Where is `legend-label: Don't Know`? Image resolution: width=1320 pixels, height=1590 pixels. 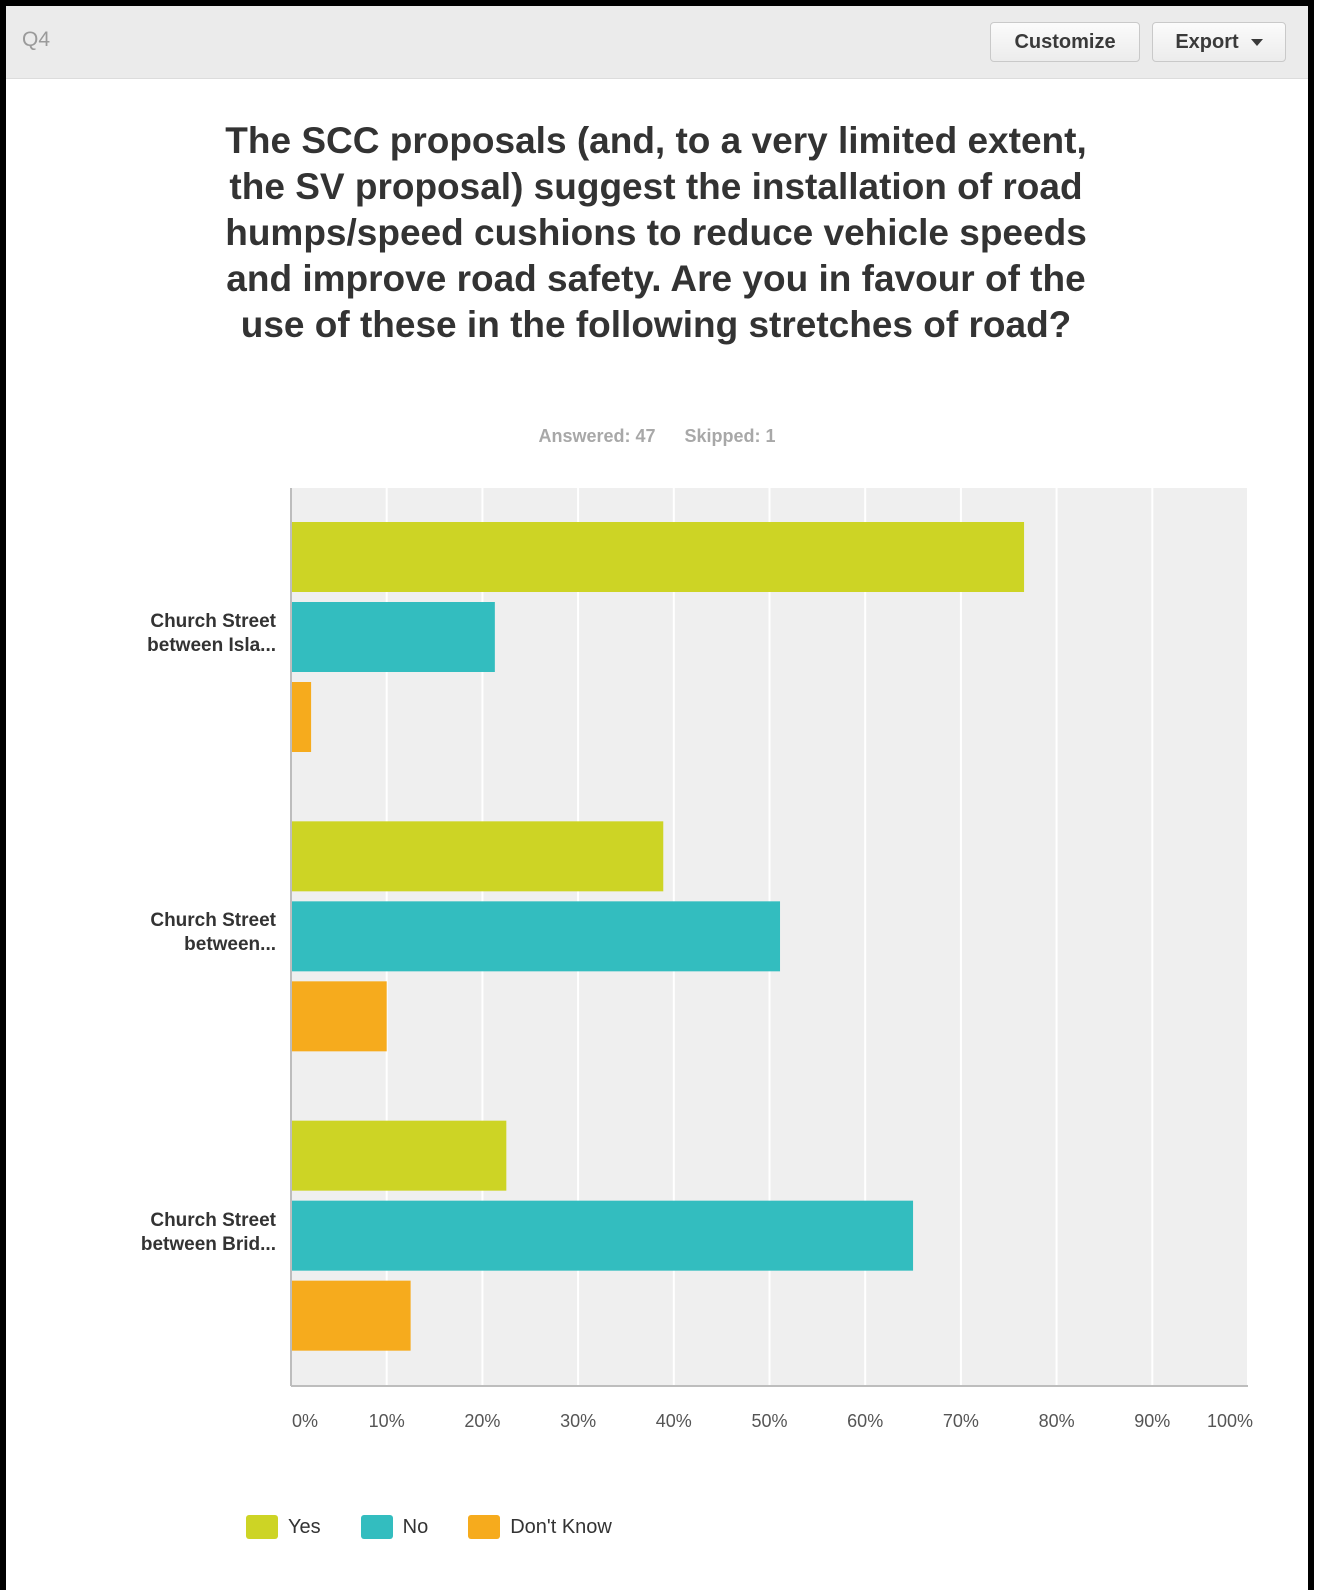
legend-label: Don't Know is located at coordinates (561, 1526).